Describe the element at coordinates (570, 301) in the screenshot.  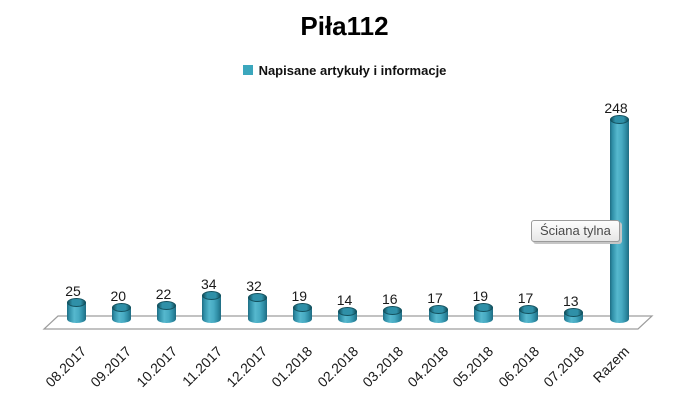
I see `bar-value-label: 13` at that location.